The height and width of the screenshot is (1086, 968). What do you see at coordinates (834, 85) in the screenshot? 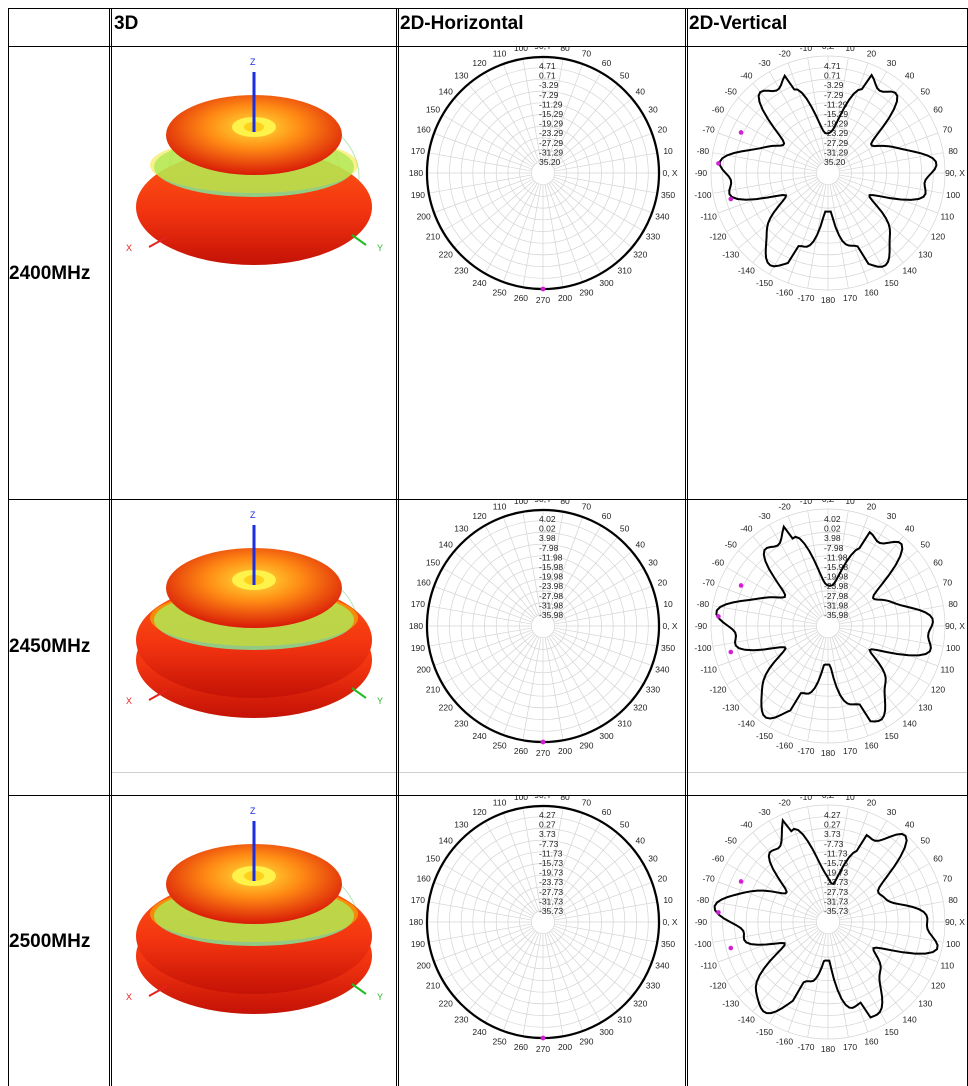
I see `ring-value-label: -3.29` at bounding box center [834, 85].